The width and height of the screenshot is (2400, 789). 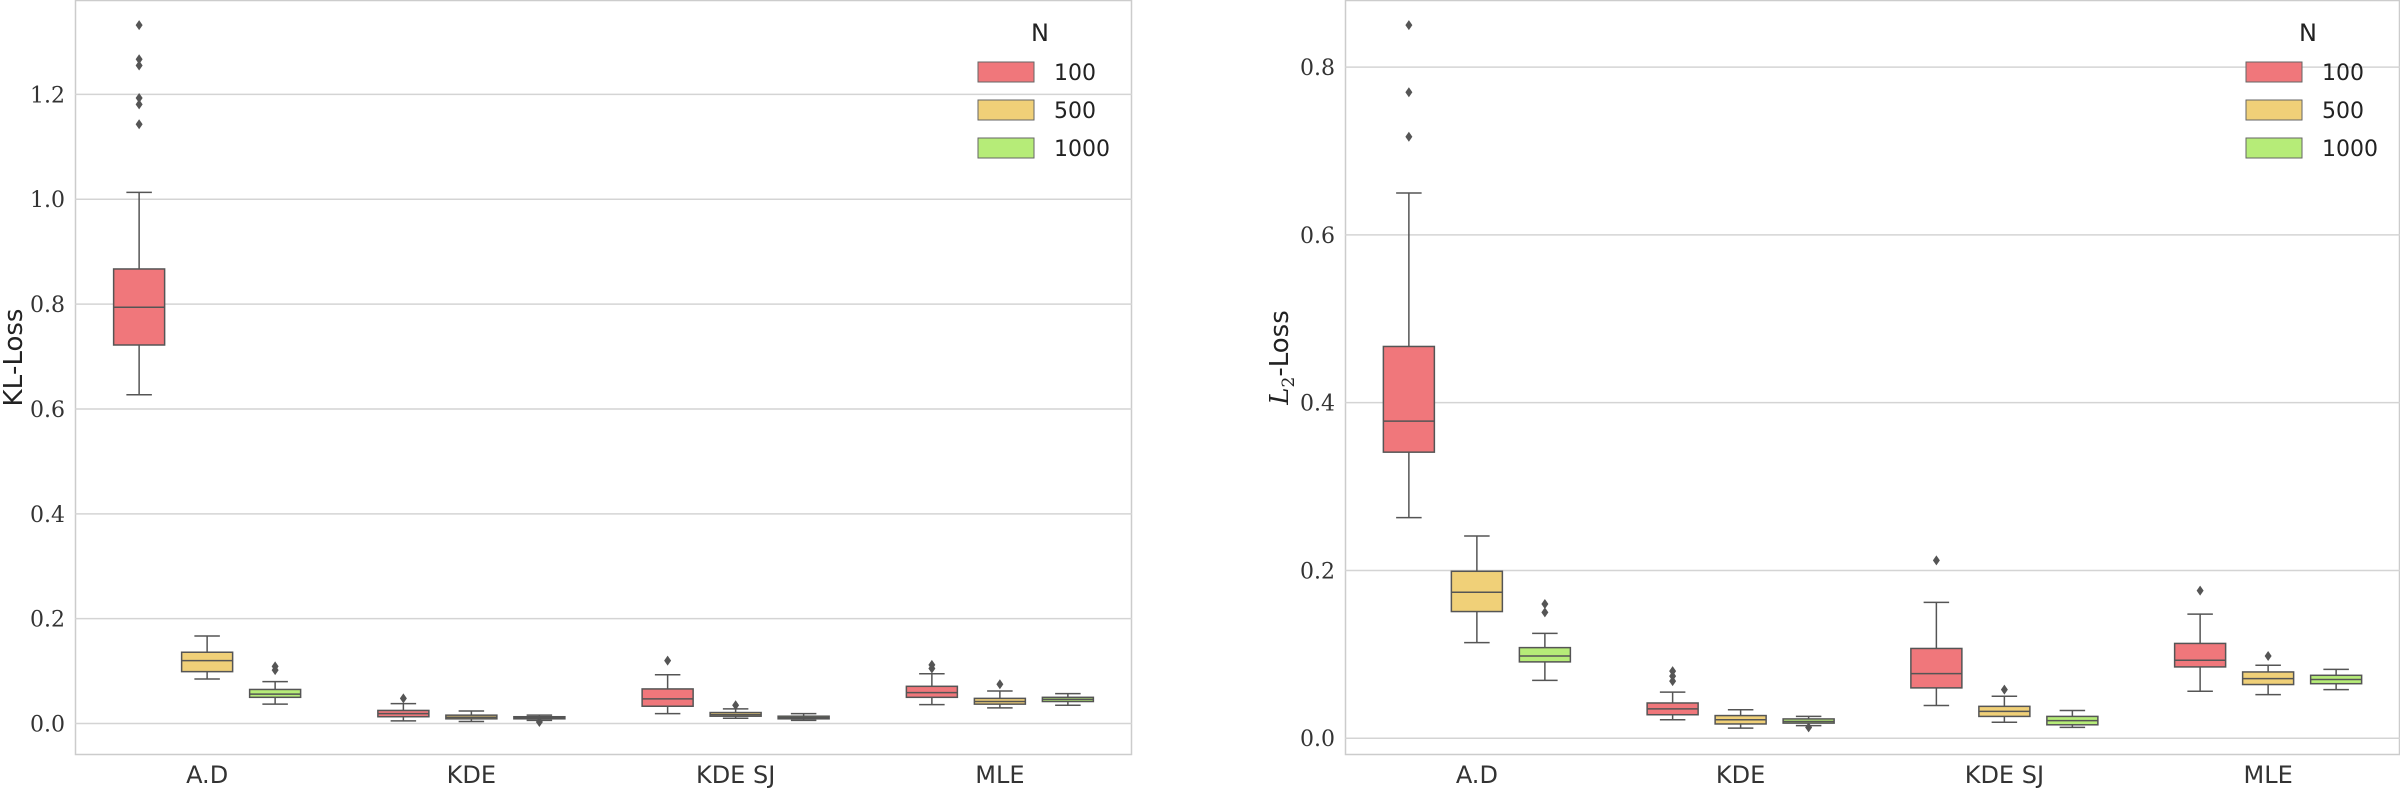 I want to click on y-axis-label: L2-Loss, so click(x=1282, y=358).